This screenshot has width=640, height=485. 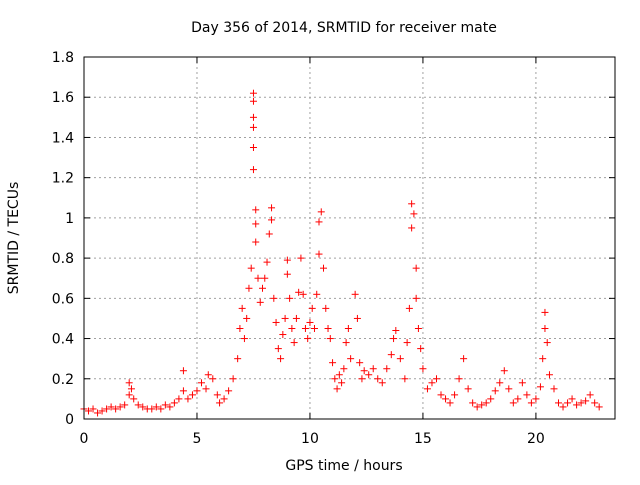 What do you see at coordinates (69, 420) in the screenshot?
I see `y-tick-label: 0` at bounding box center [69, 420].